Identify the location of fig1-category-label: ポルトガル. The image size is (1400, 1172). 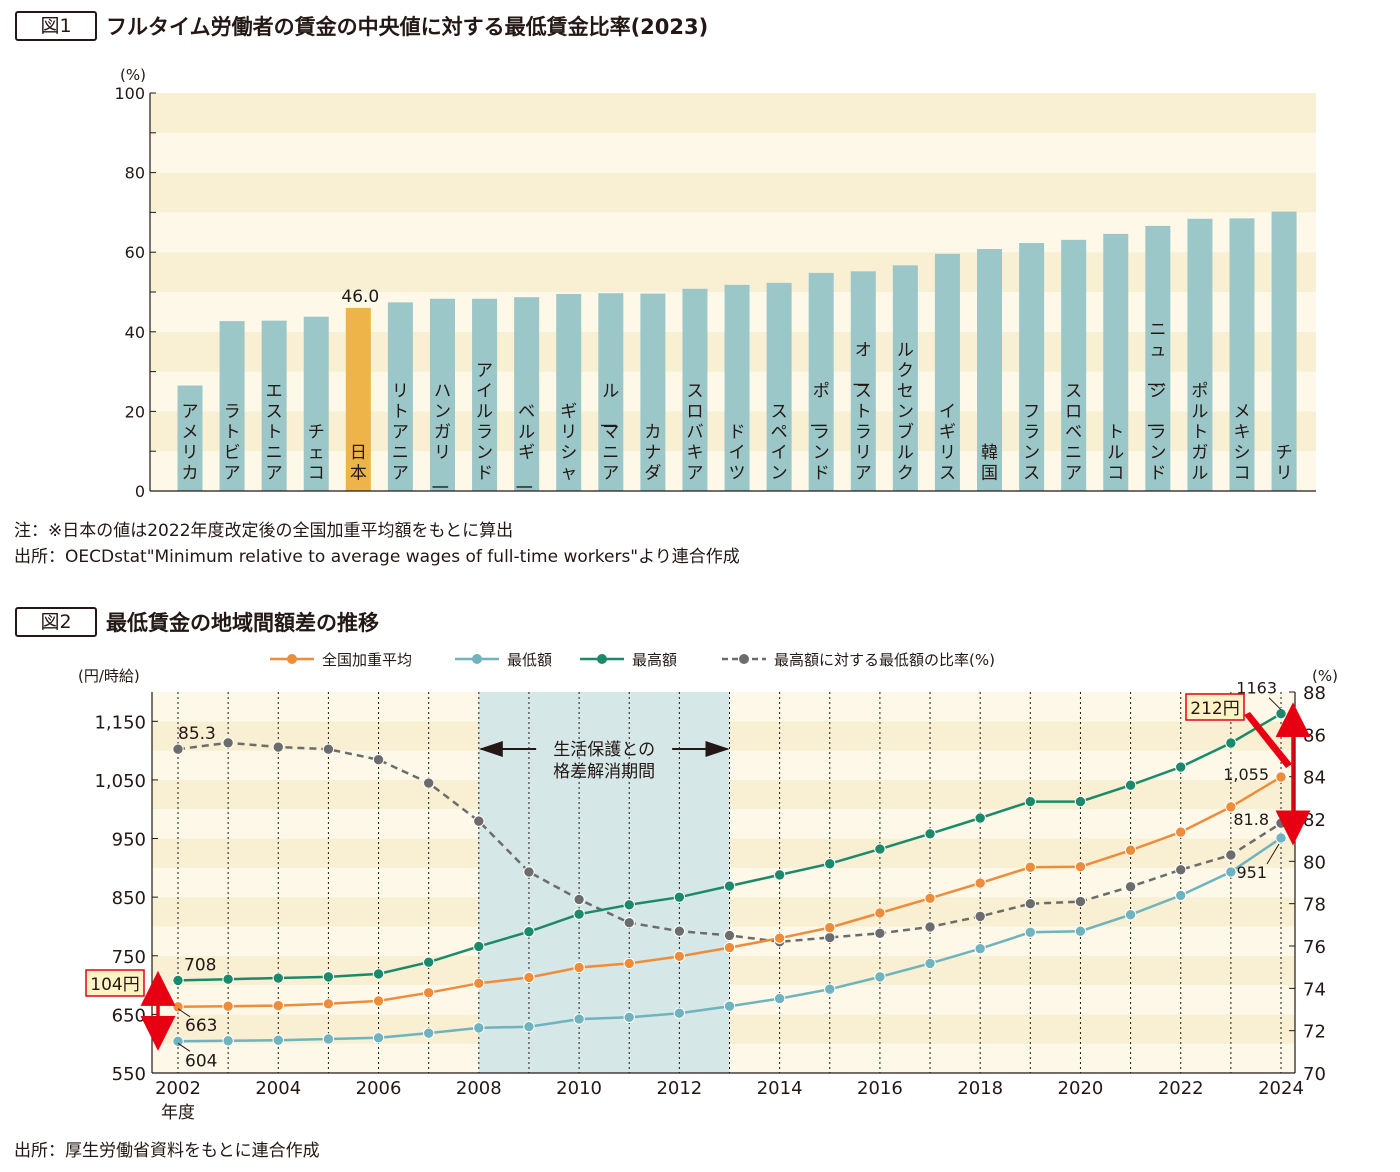
(1199, 433).